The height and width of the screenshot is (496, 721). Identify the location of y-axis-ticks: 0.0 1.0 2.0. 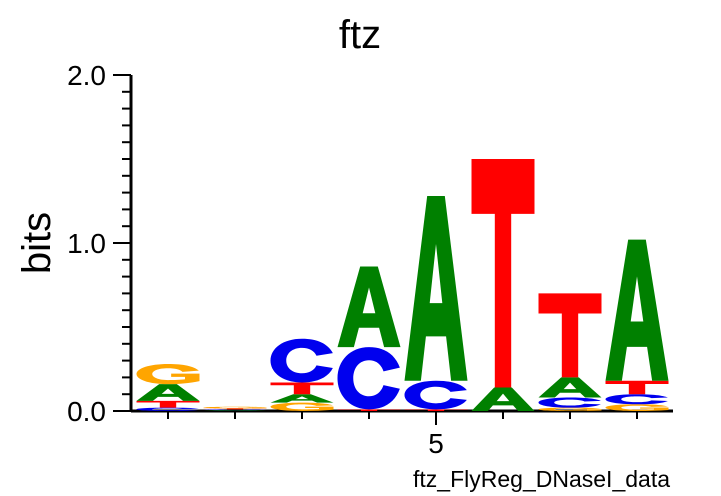
(99, 243).